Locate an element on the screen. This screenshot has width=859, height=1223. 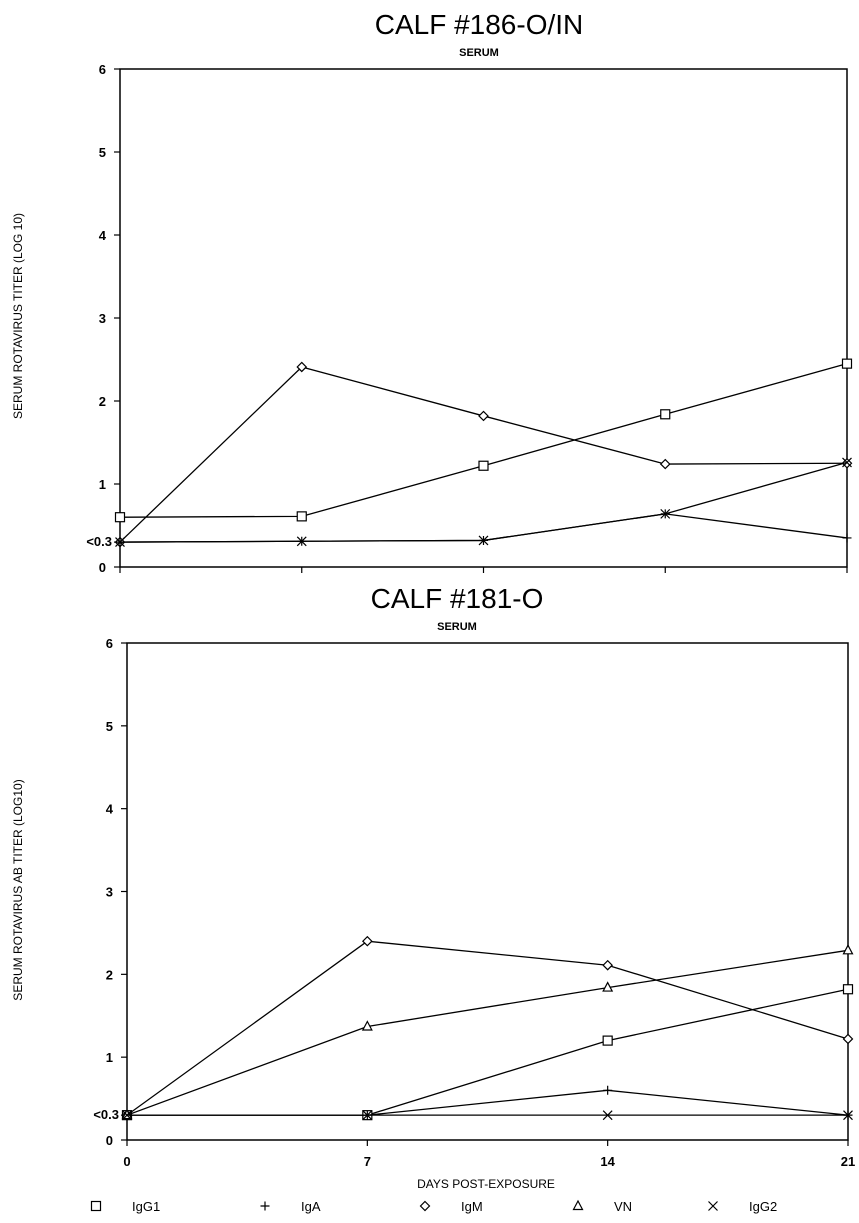
square-icon is located at coordinates (96, 1206).